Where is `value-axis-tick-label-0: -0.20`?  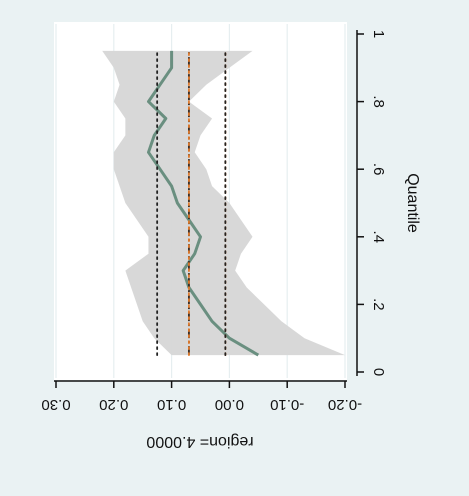
value-axis-tick-label-0: -0.20 is located at coordinates (345, 404).